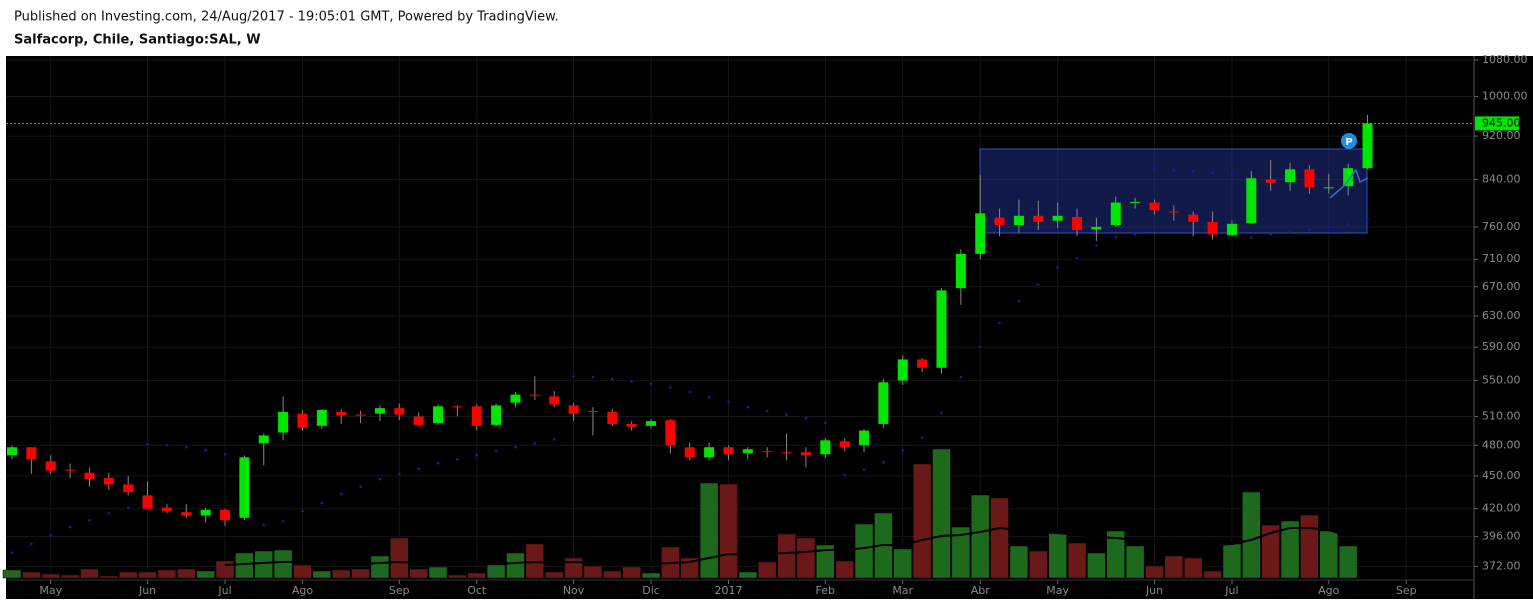  I want to click on y-tick-label: 1000.00, so click(1505, 96).